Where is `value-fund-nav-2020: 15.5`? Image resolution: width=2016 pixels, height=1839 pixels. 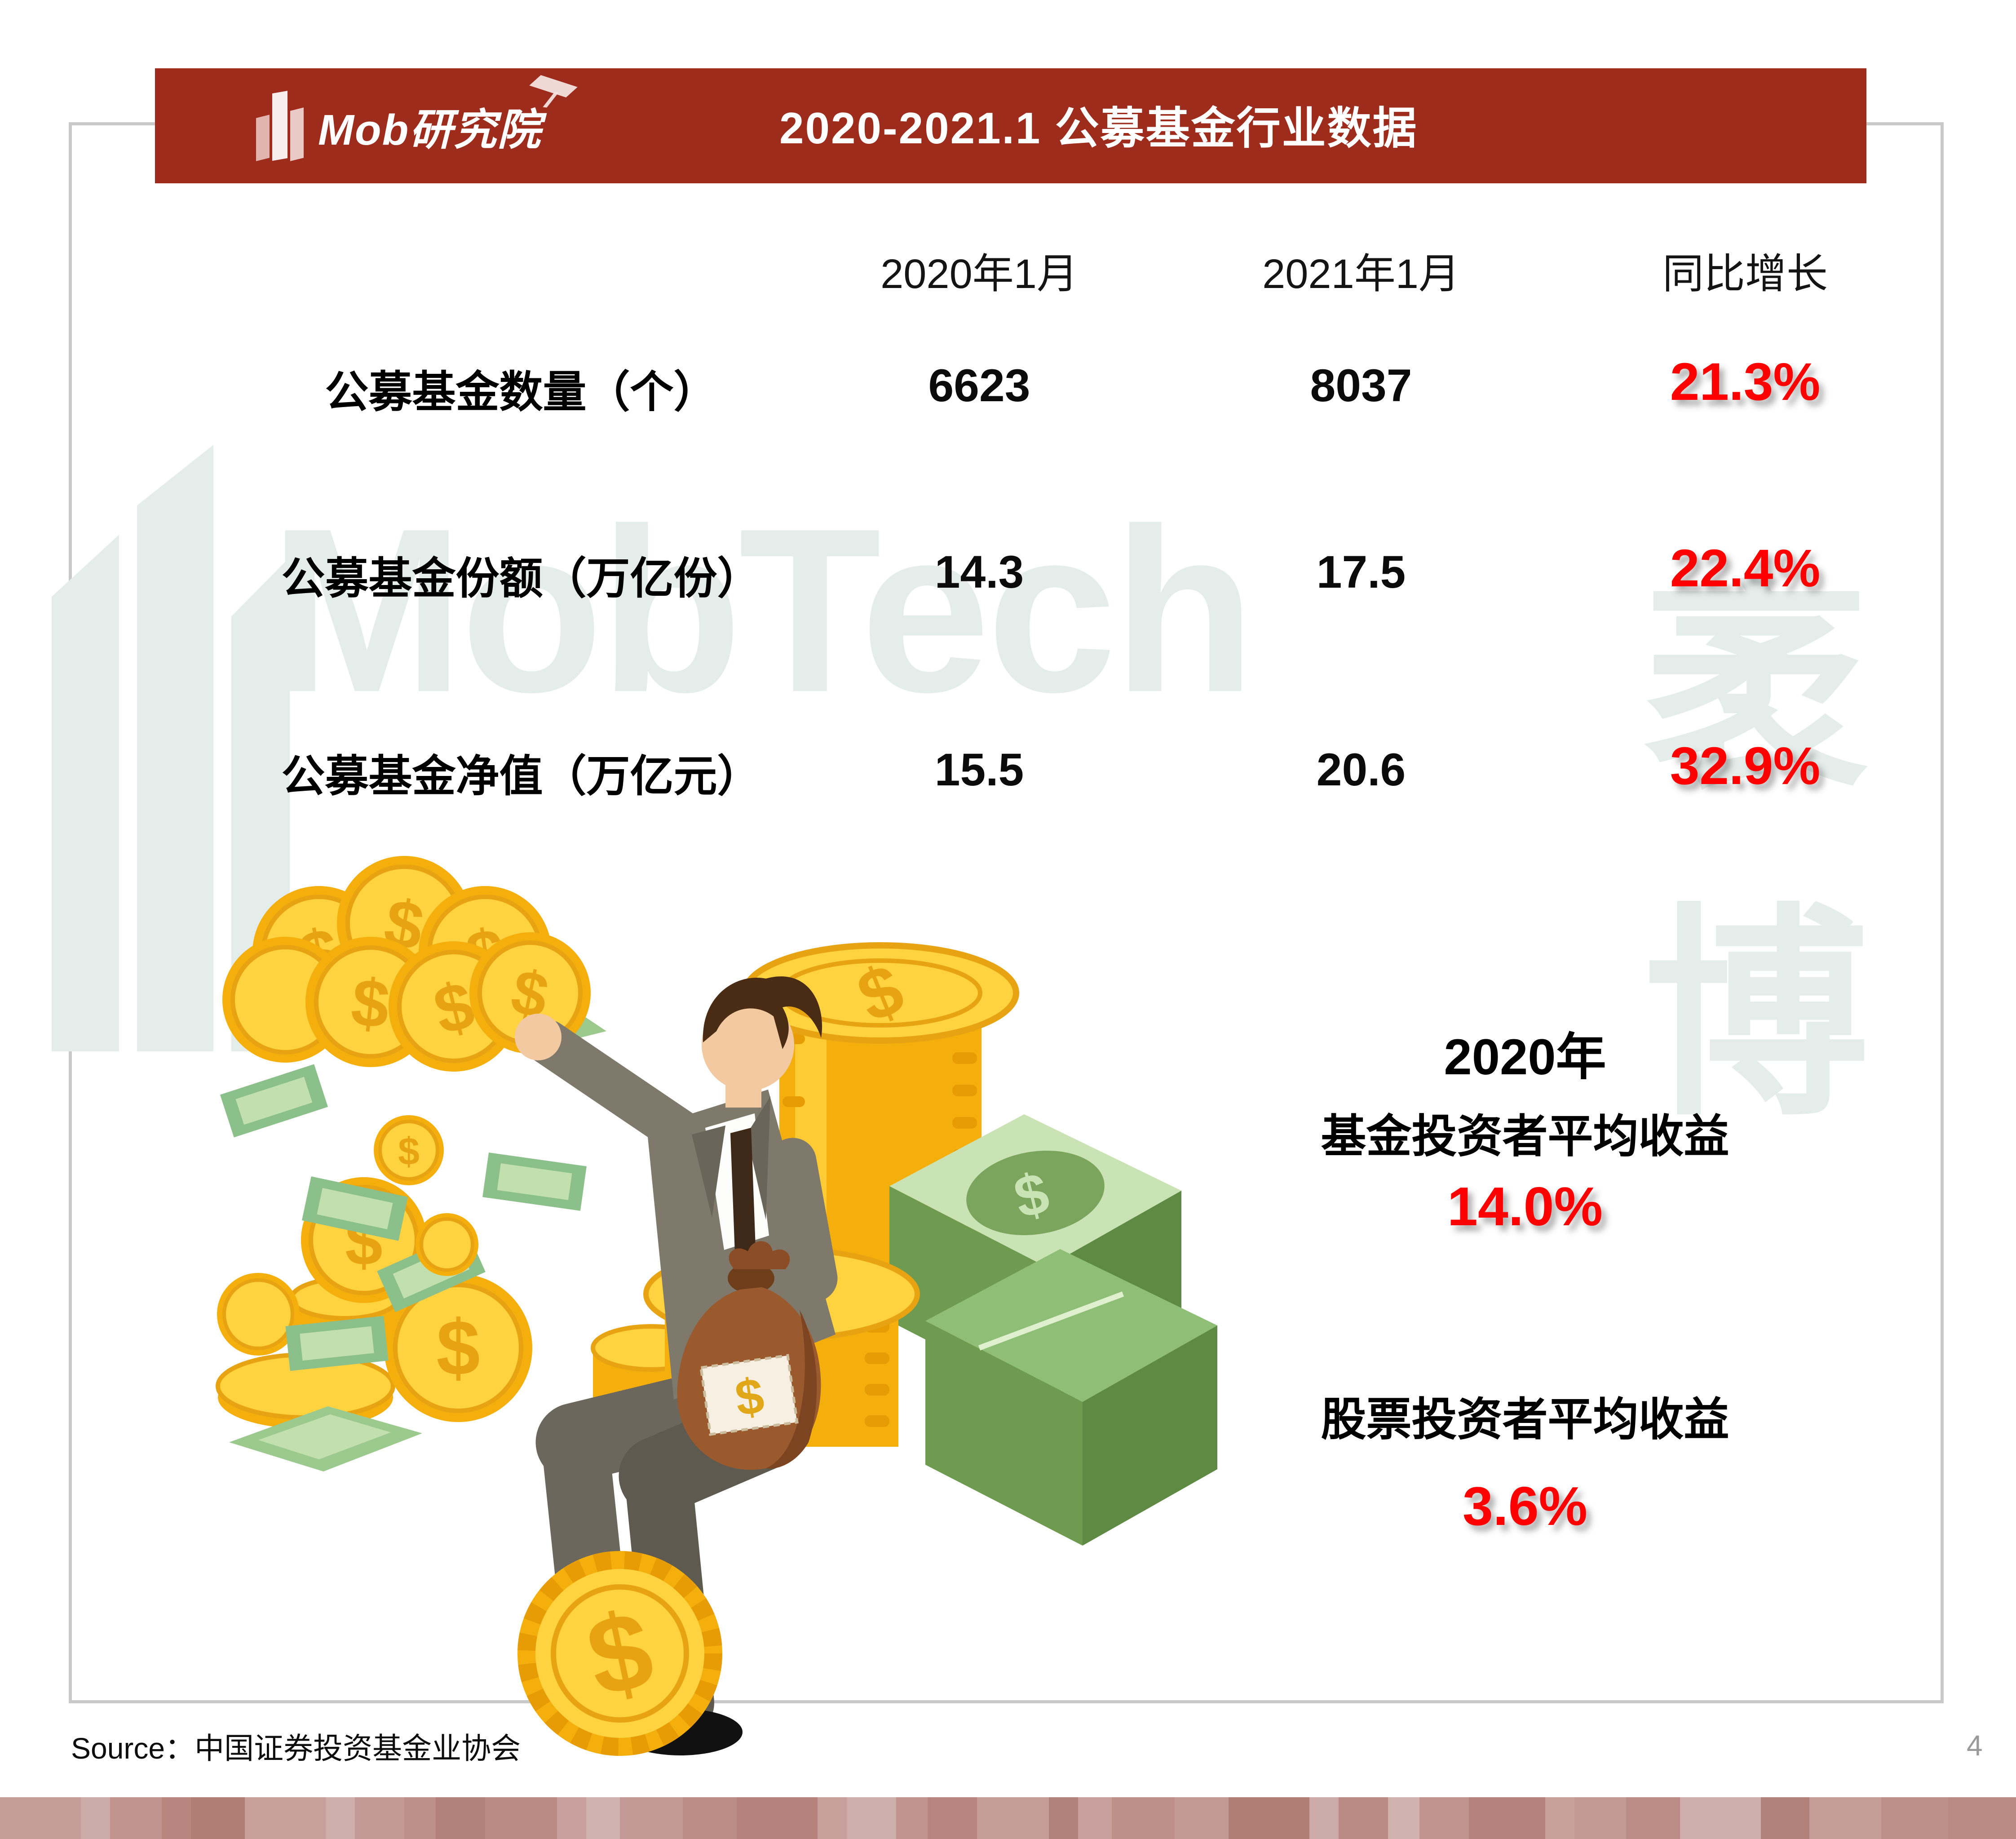
value-fund-nav-2020: 15.5 is located at coordinates (979, 769).